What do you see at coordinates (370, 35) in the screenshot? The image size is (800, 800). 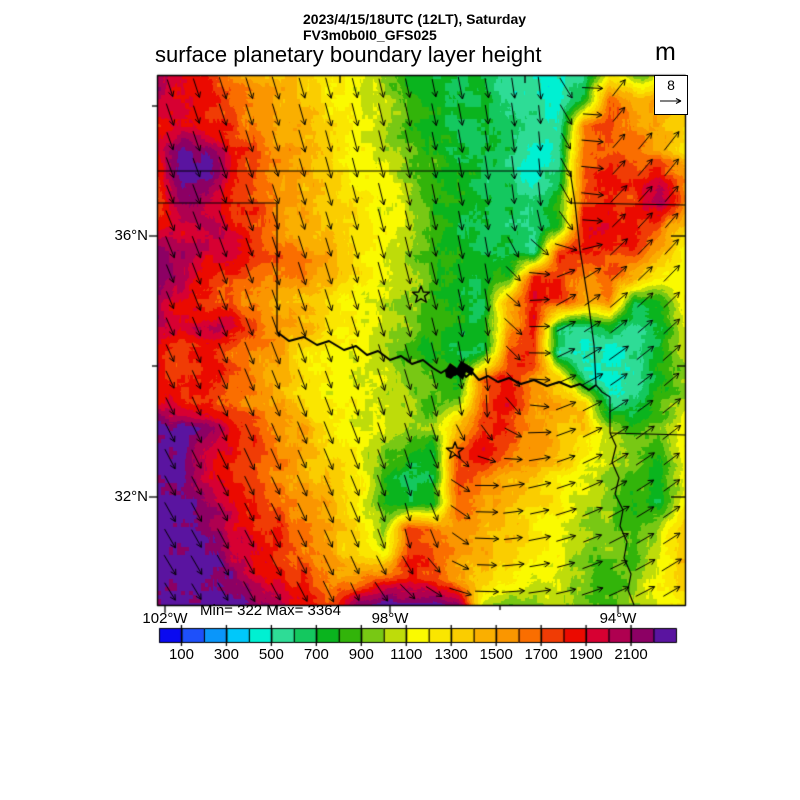 I see `header-model: FV3m0b0I0_GFS025` at bounding box center [370, 35].